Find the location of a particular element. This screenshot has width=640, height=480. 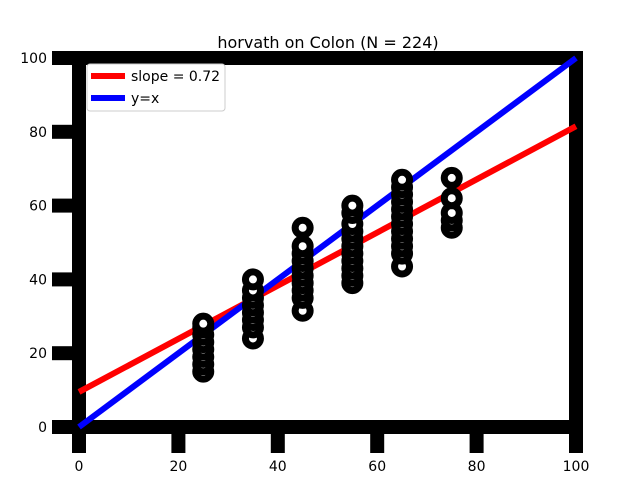

y-tick-label: 0 is located at coordinates (42, 428).